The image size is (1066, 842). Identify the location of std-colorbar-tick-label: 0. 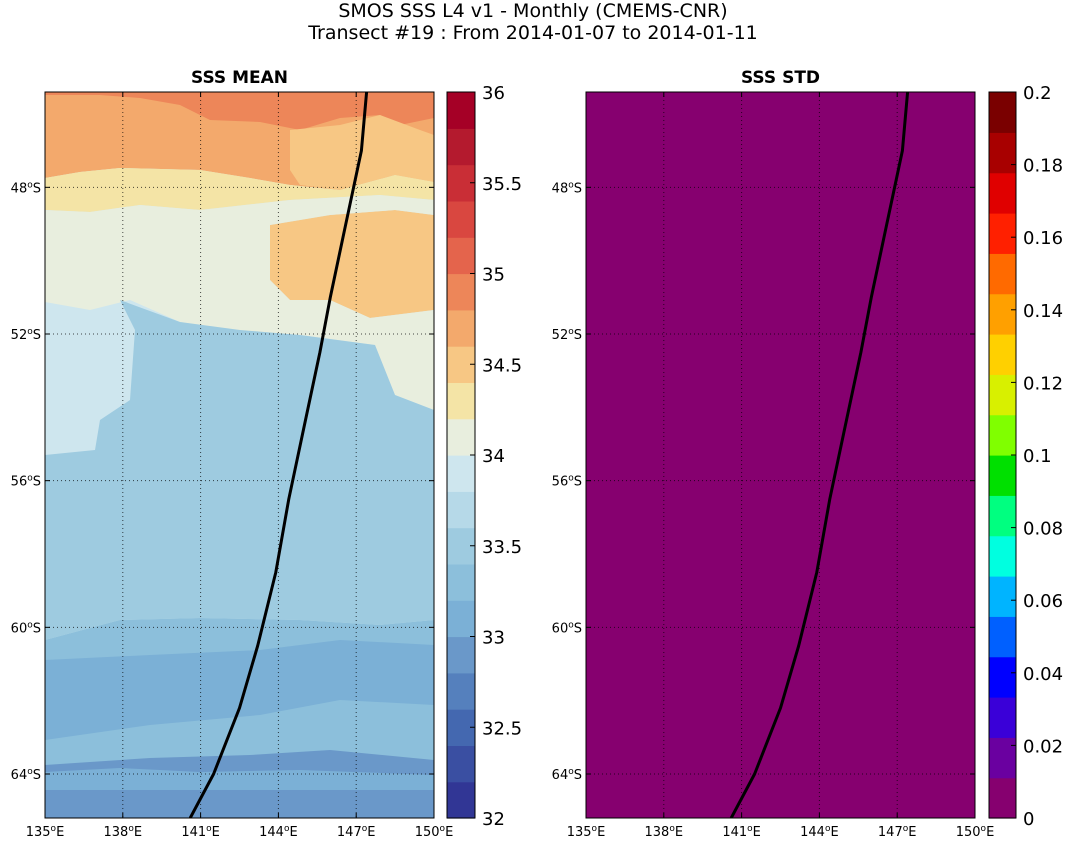
(1028, 819).